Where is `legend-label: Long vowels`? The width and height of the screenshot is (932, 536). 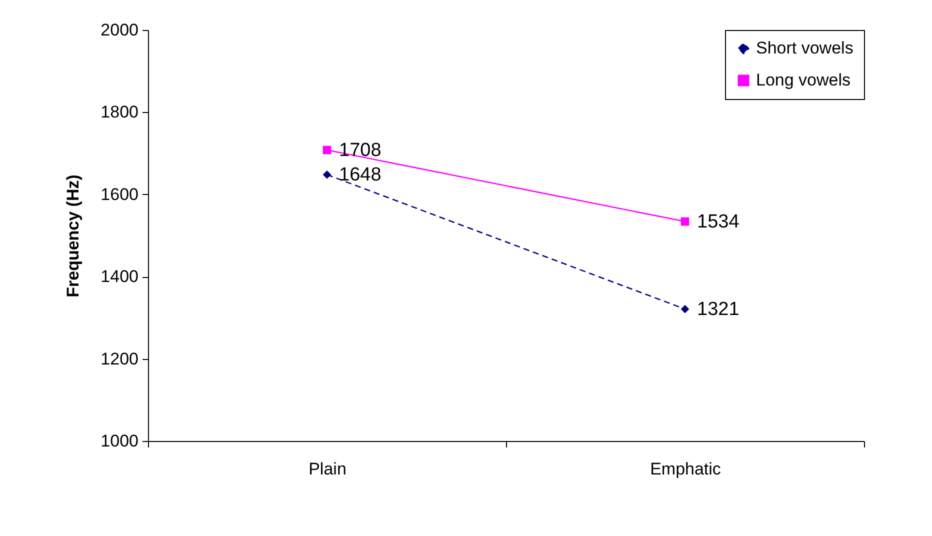
legend-label: Long vowels is located at coordinates (803, 80).